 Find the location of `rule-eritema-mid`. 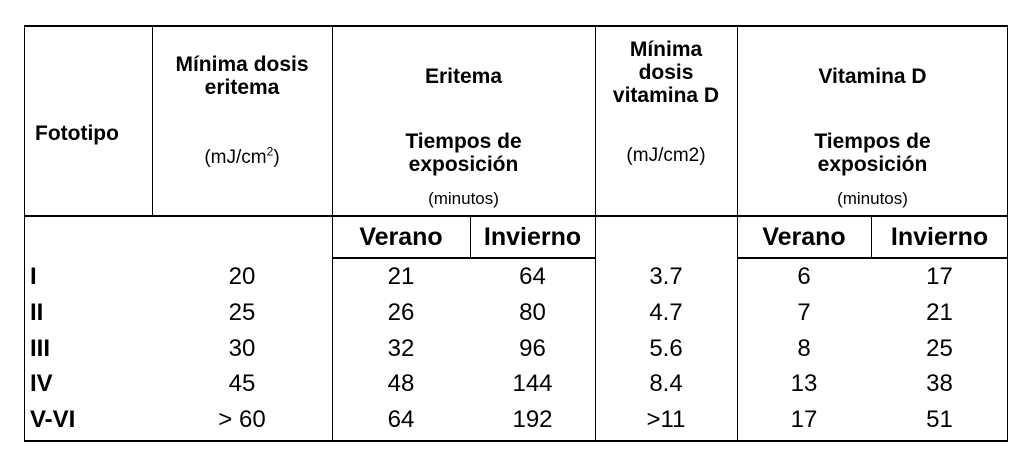

rule-eritema-mid is located at coordinates (470, 236).